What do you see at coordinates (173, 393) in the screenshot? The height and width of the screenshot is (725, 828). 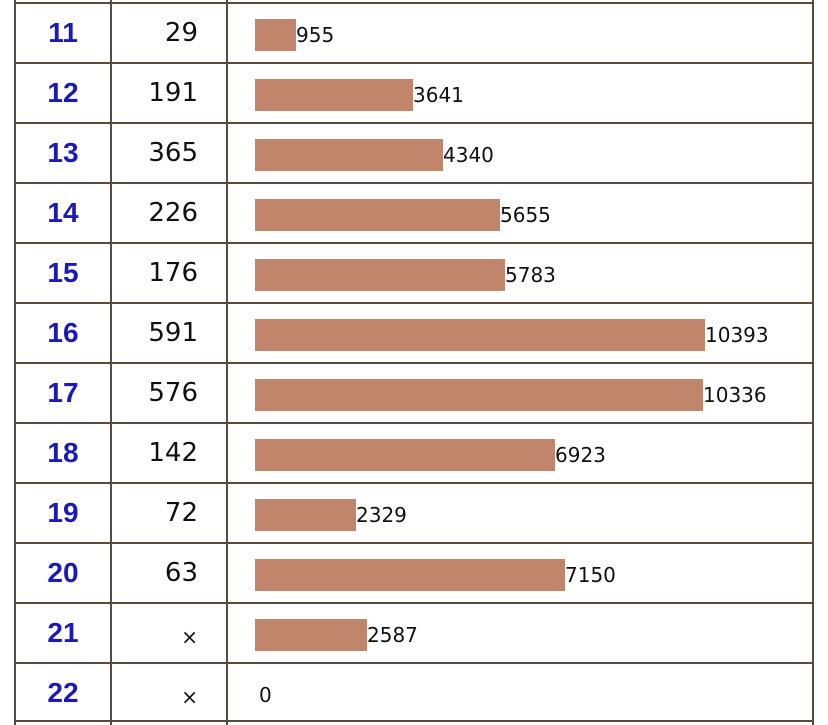 I see `row-count: 576` at bounding box center [173, 393].